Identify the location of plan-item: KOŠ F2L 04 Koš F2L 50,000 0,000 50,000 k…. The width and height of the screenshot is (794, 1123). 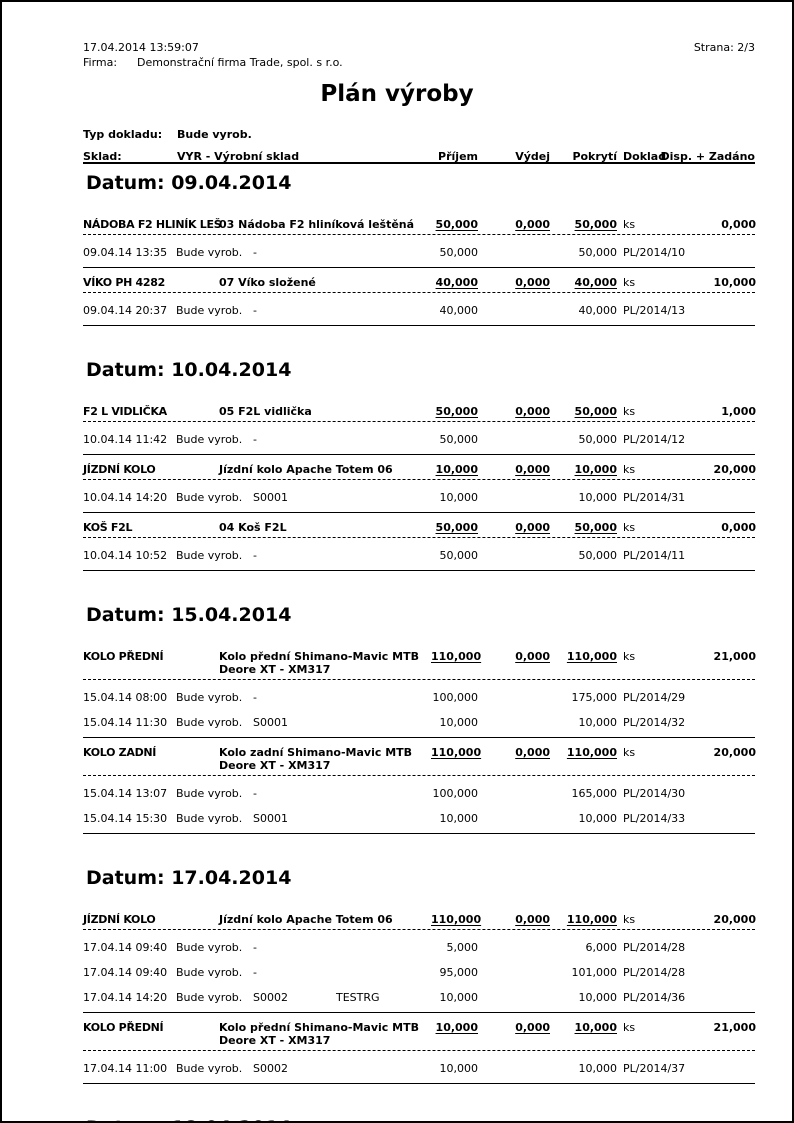
(419, 542).